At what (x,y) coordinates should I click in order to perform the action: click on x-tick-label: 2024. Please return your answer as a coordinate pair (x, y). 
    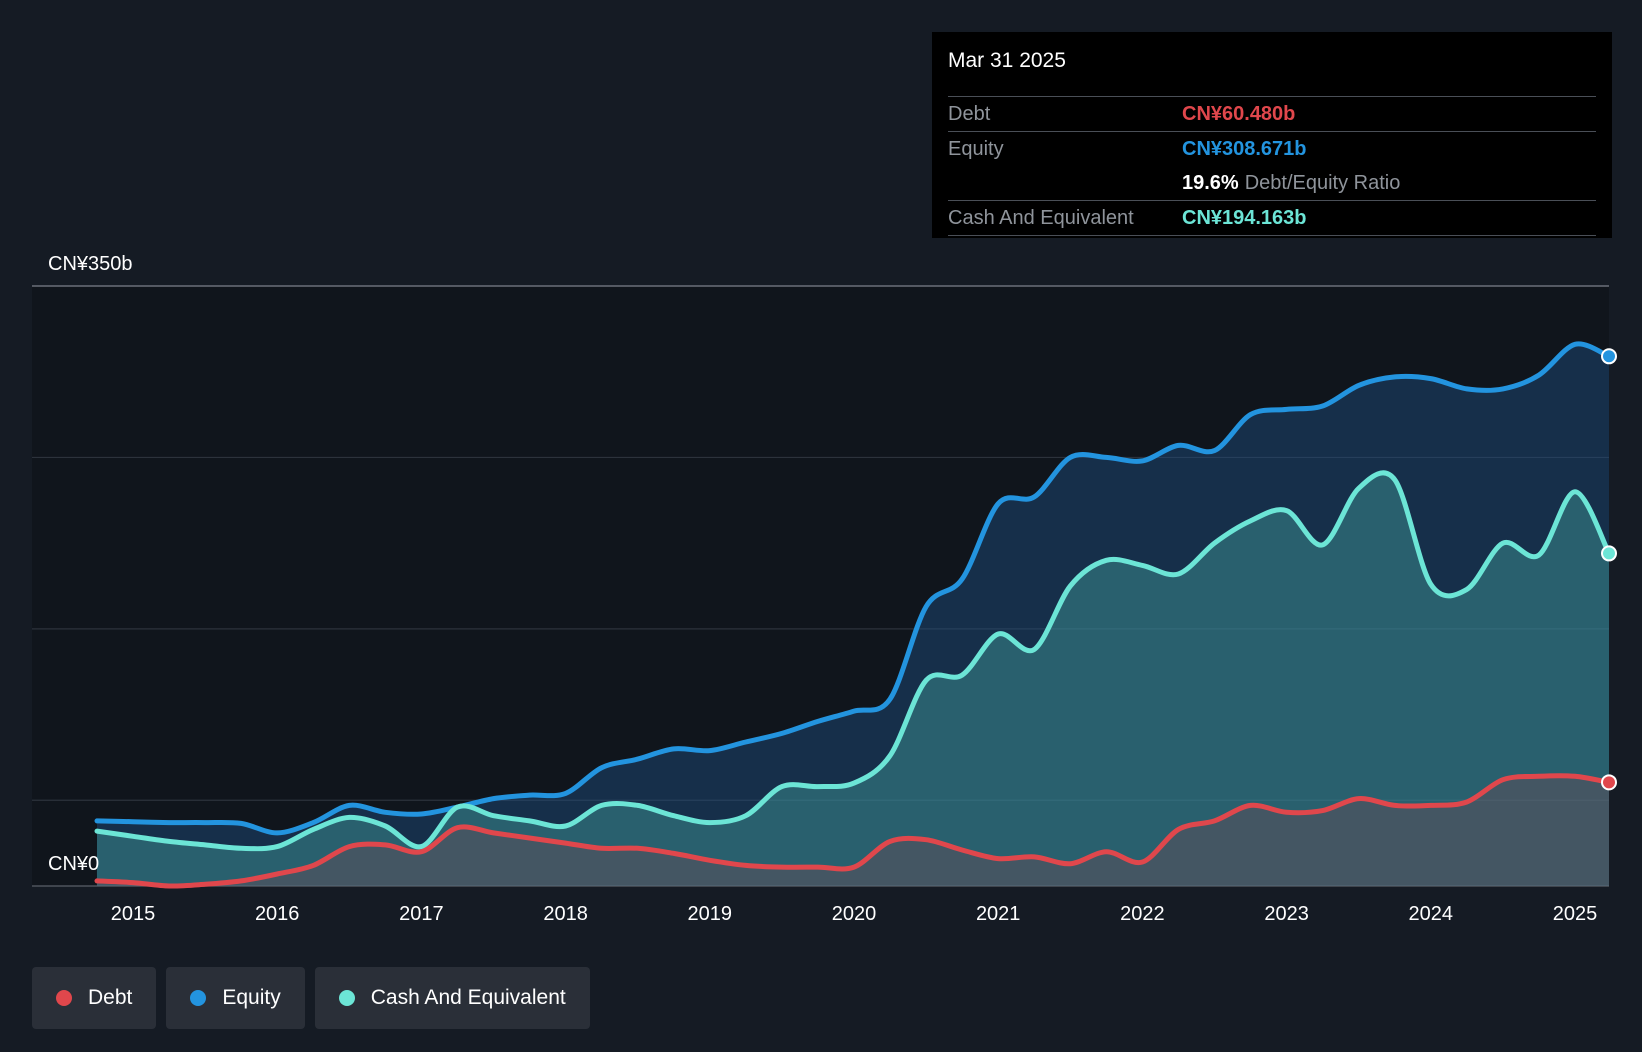
    Looking at the image, I should click on (1431, 914).